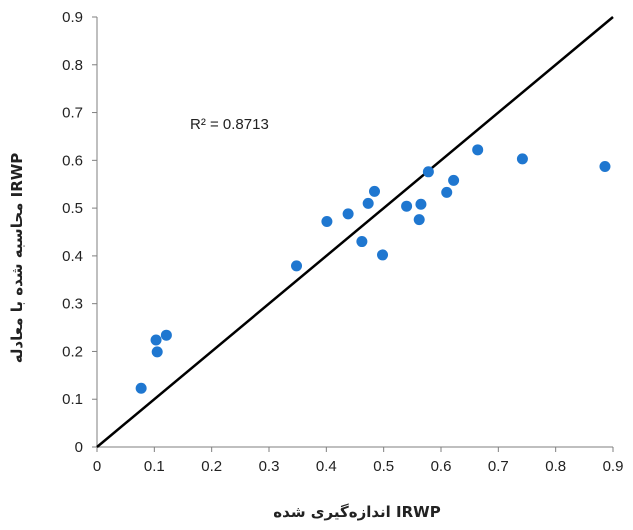  I want to click on y-tick-label: 0.8, so click(72, 65).